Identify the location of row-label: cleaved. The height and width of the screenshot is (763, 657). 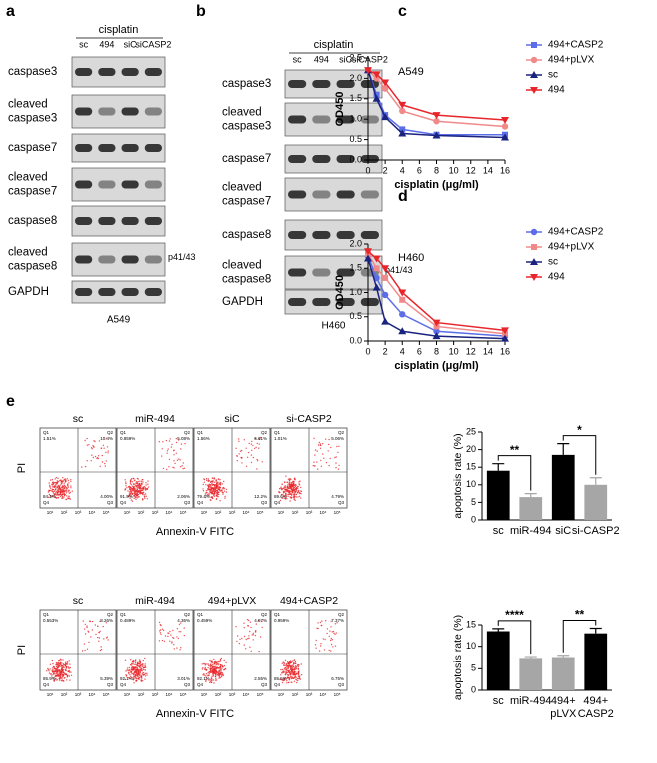
(242, 266).